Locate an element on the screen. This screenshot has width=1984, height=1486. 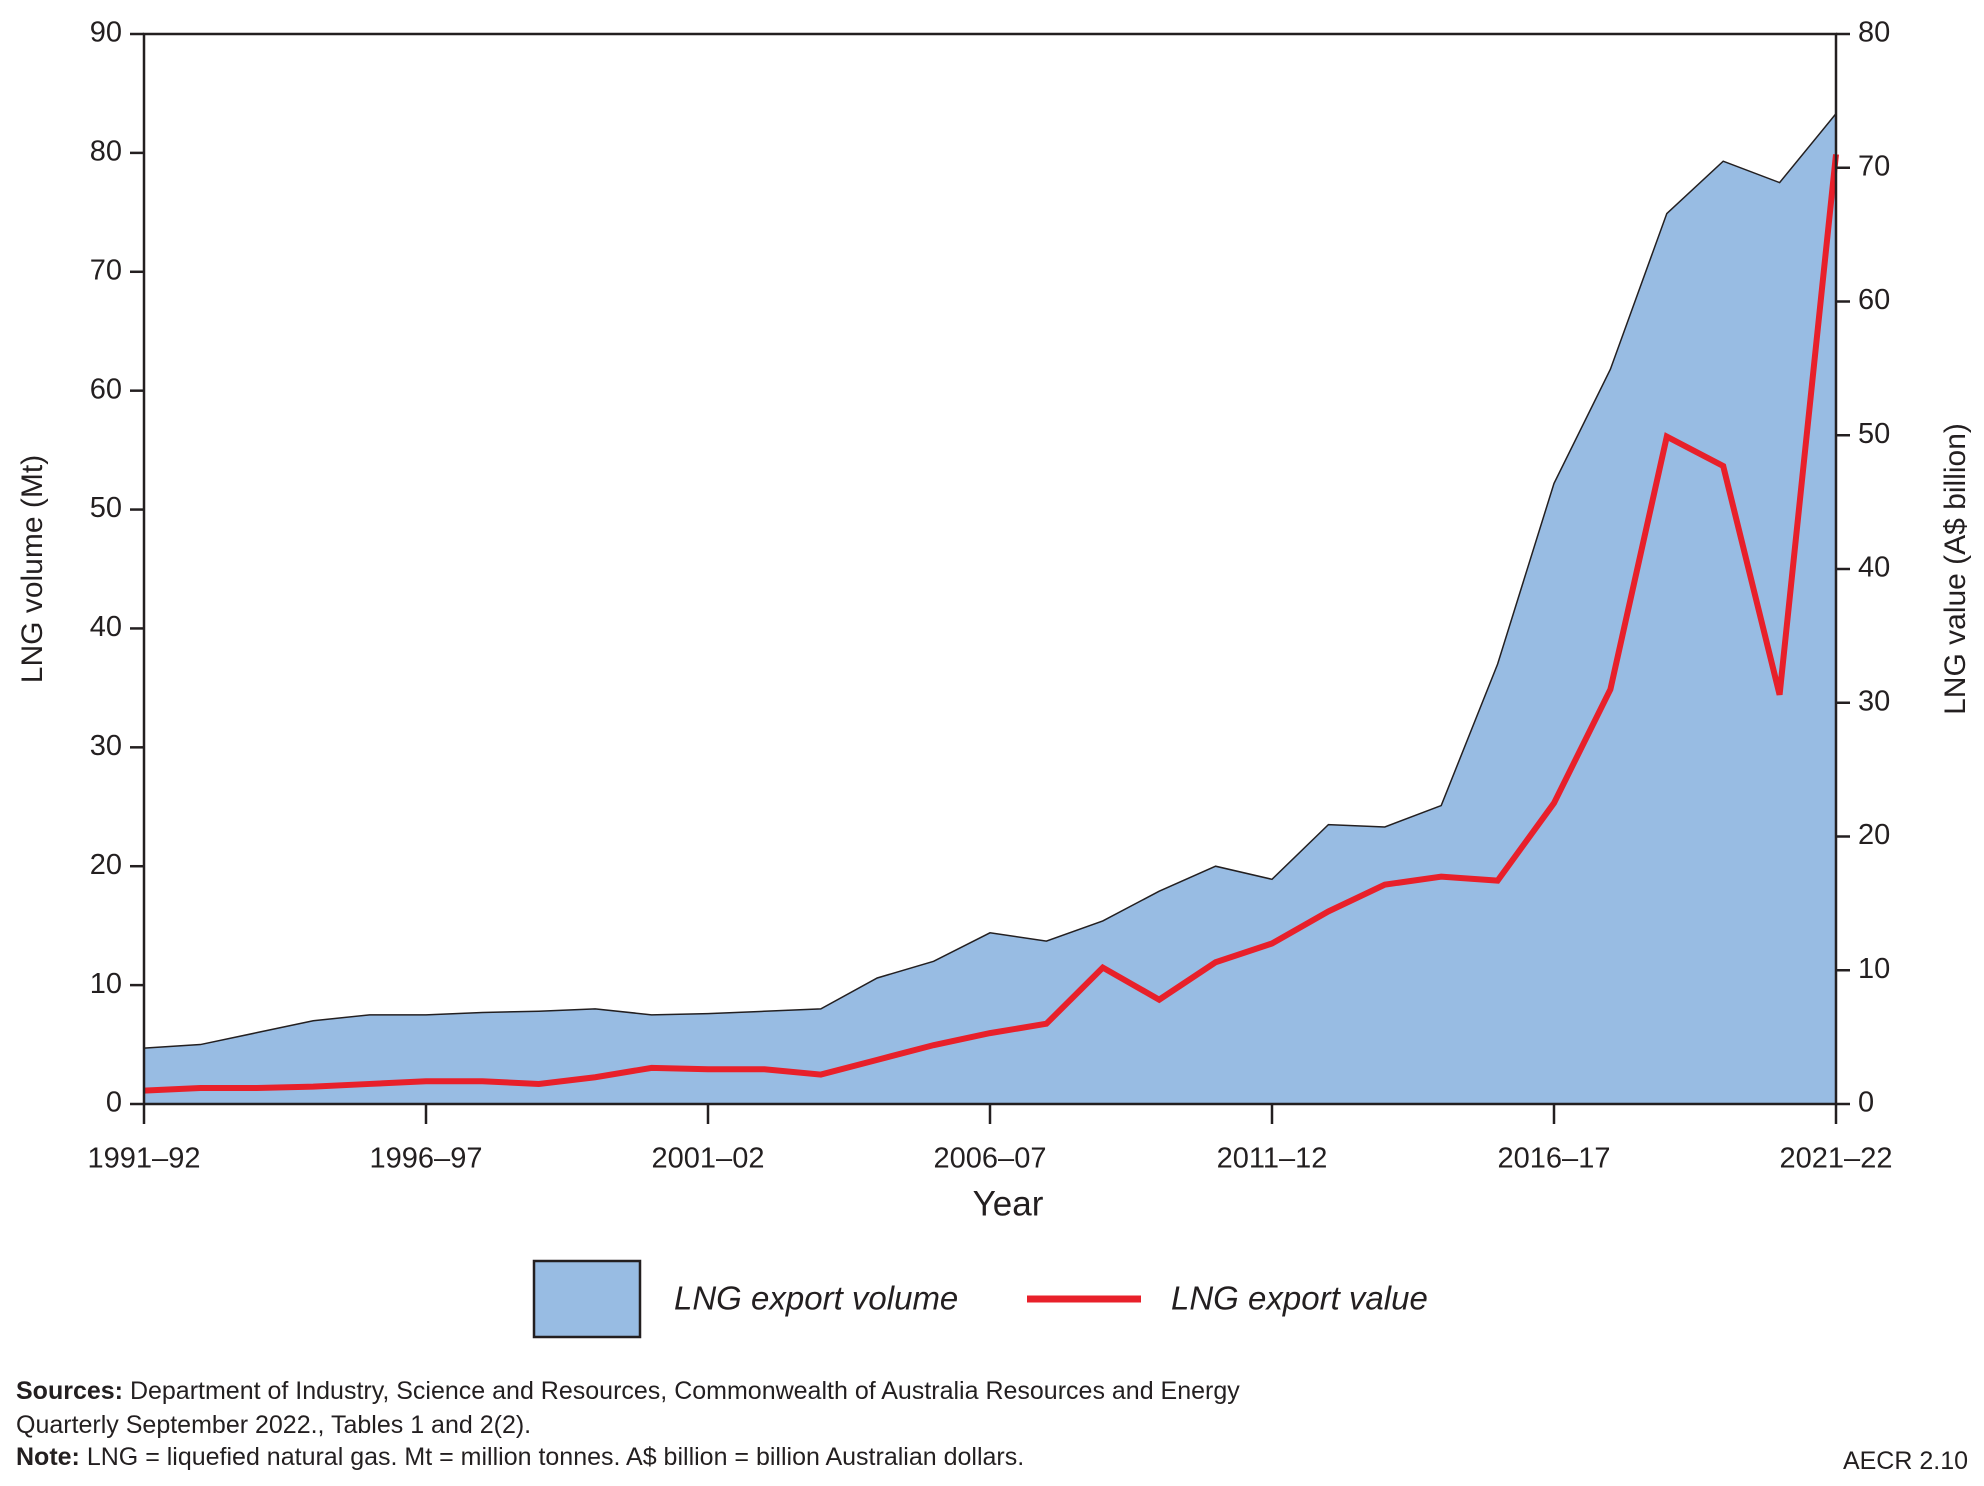
x-tick-label: 1996–97 is located at coordinates (426, 1159).